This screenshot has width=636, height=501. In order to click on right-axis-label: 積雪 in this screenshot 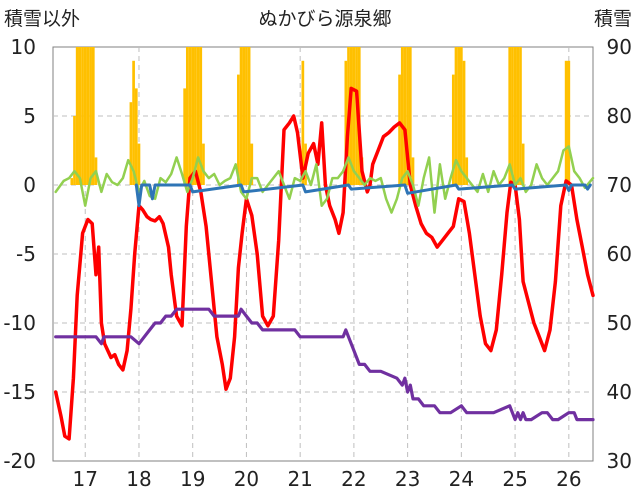, I will do `click(613, 19)`.